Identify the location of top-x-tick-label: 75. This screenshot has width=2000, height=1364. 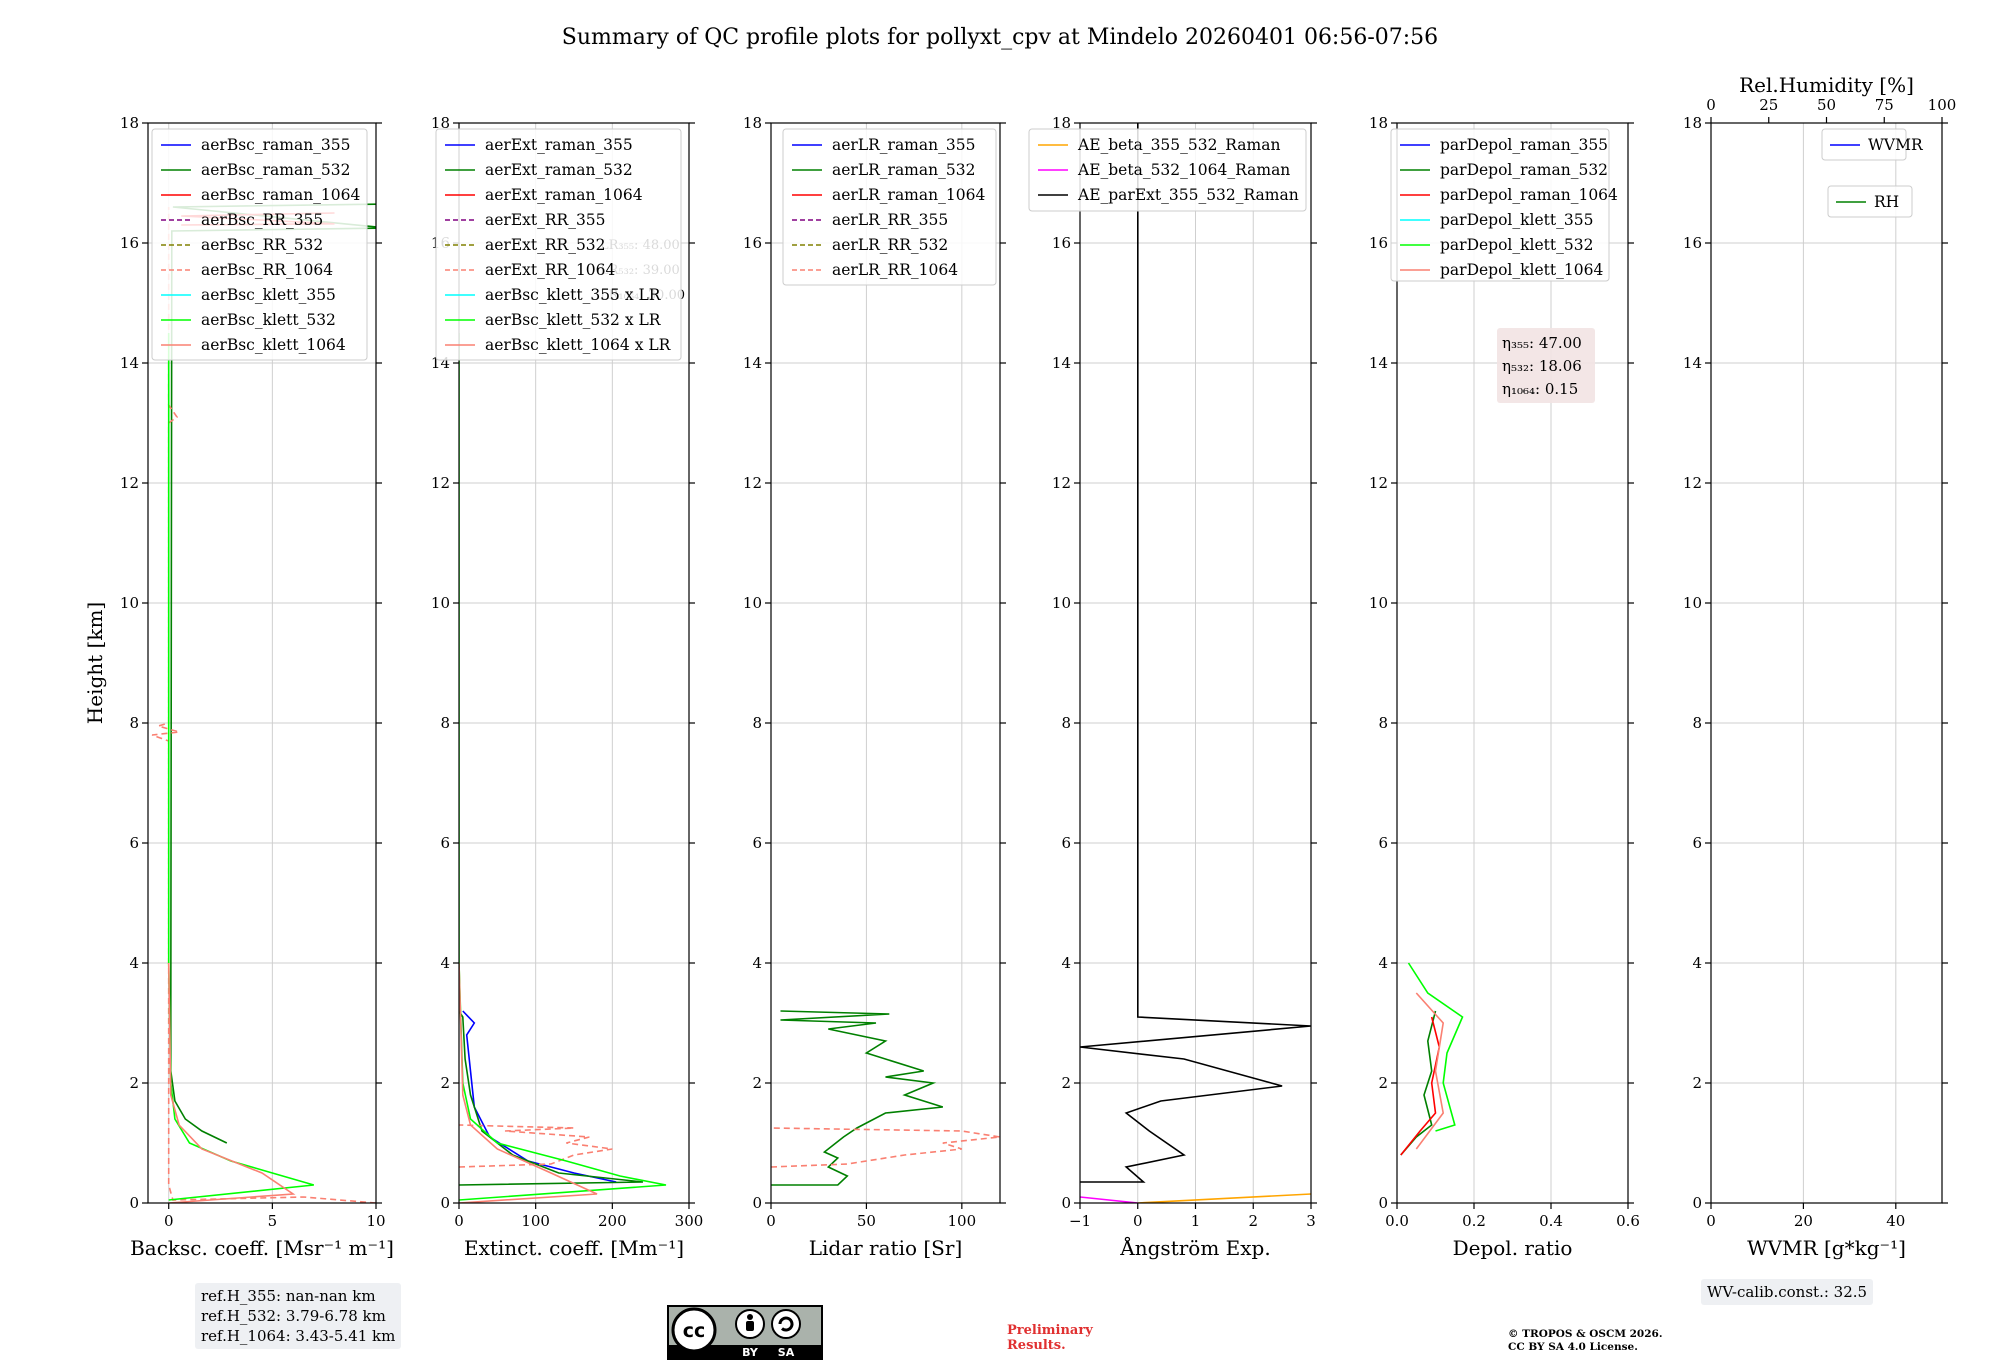
(1884, 105).